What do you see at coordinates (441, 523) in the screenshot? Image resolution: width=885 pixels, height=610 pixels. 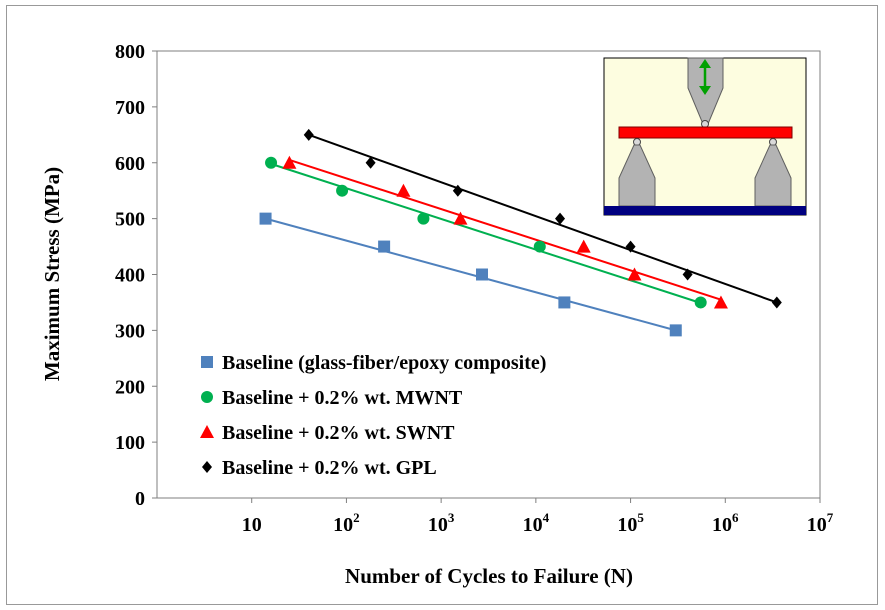 I see `x-tick-label: 10³` at bounding box center [441, 523].